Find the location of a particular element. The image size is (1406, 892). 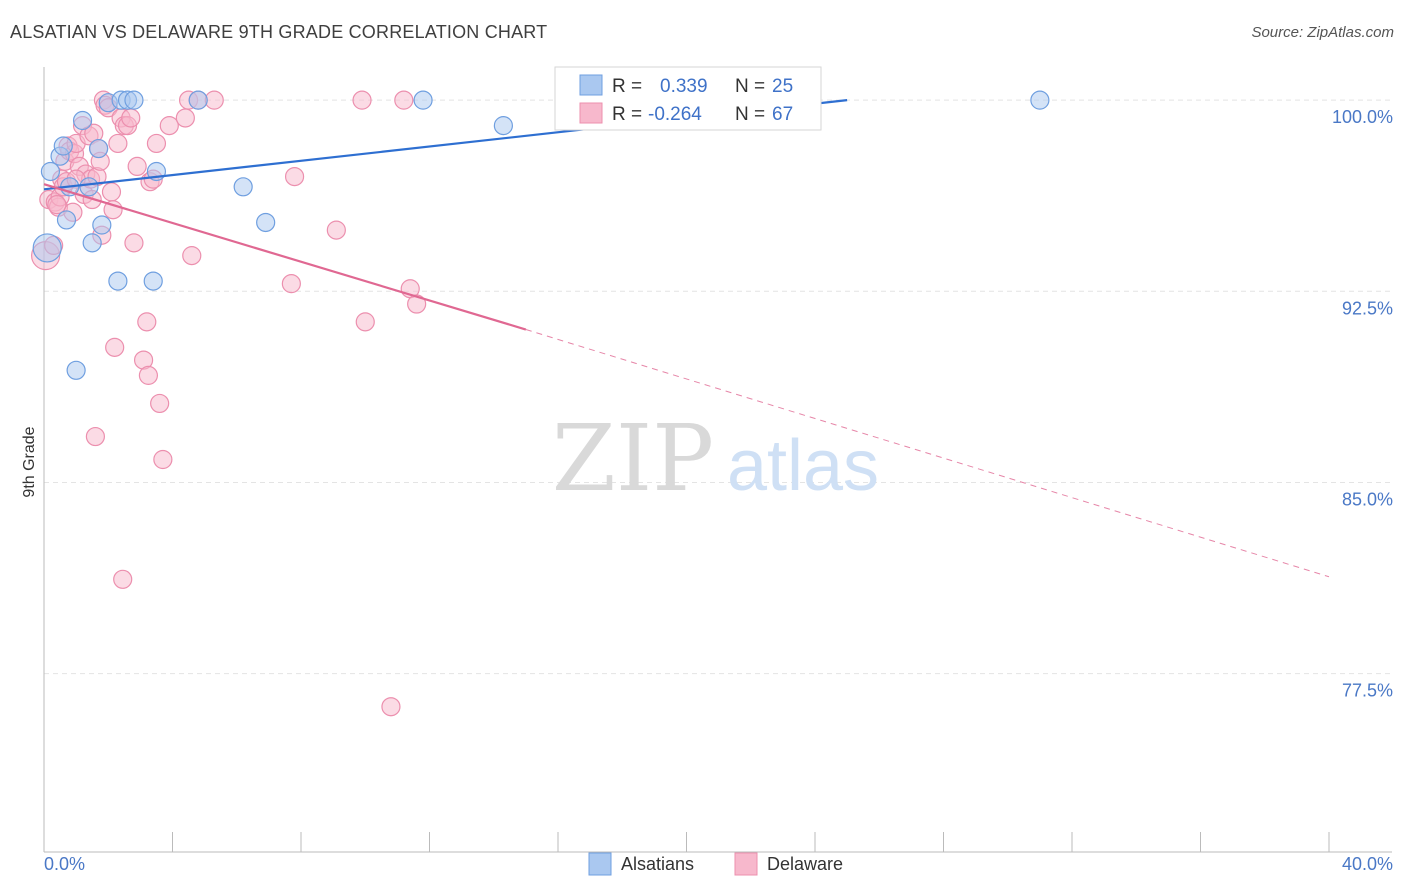

y-axis-title: 9th Grade is located at coordinates (29, 461).